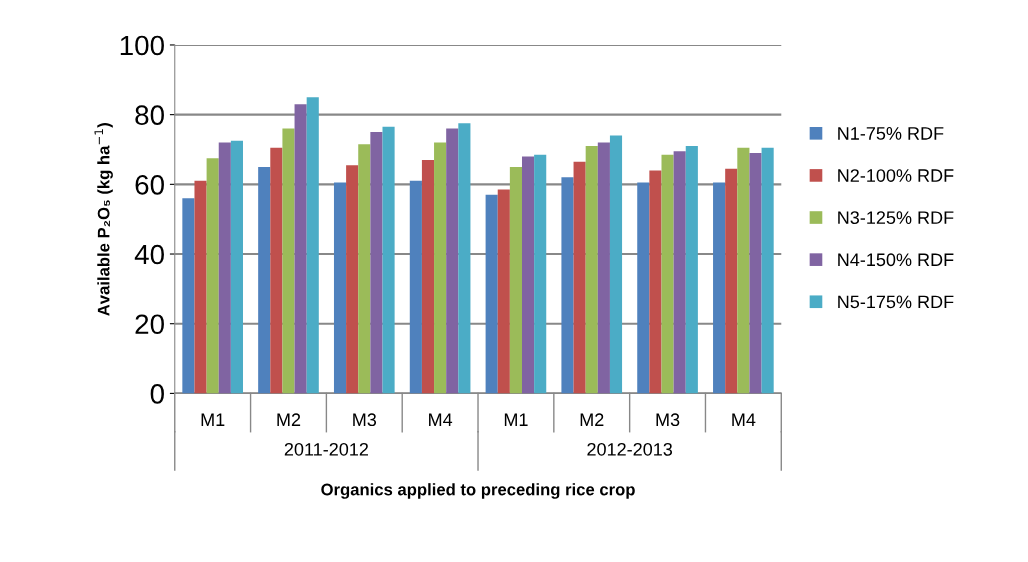 Image resolution: width=1028 pixels, height=562 pixels. What do you see at coordinates (149, 185) in the screenshot?
I see `y-tick-label: 60` at bounding box center [149, 185].